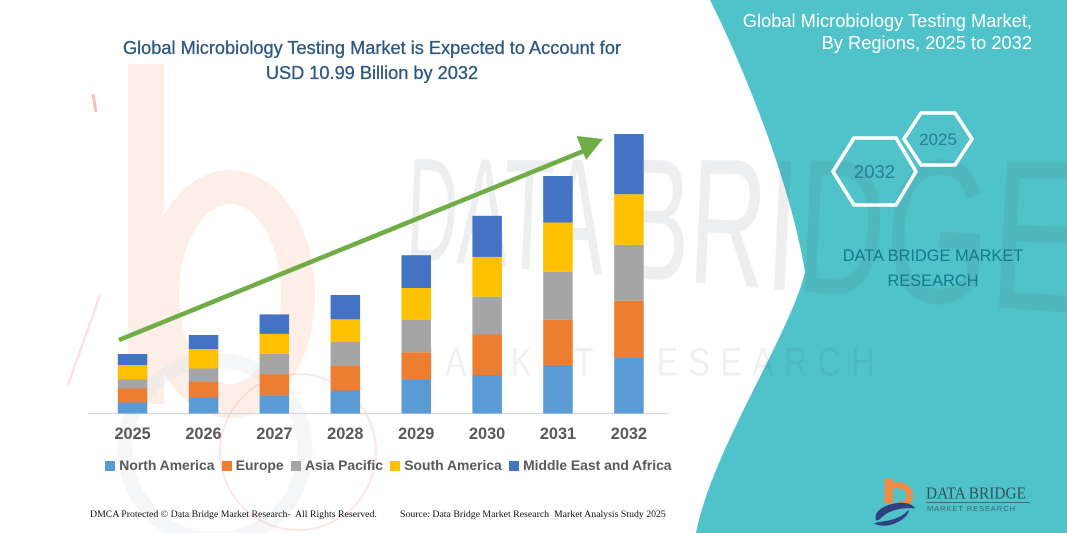  What do you see at coordinates (938, 139) in the screenshot?
I see `svg-text: 2025` at bounding box center [938, 139].